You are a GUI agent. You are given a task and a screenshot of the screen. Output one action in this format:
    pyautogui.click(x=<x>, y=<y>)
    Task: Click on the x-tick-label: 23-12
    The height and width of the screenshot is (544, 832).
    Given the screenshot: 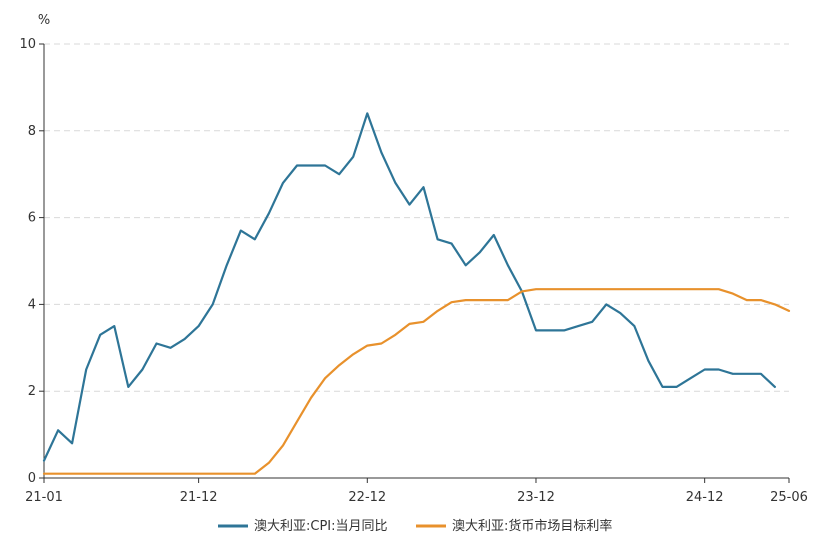 What is the action you would take?
    pyautogui.click(x=536, y=497)
    